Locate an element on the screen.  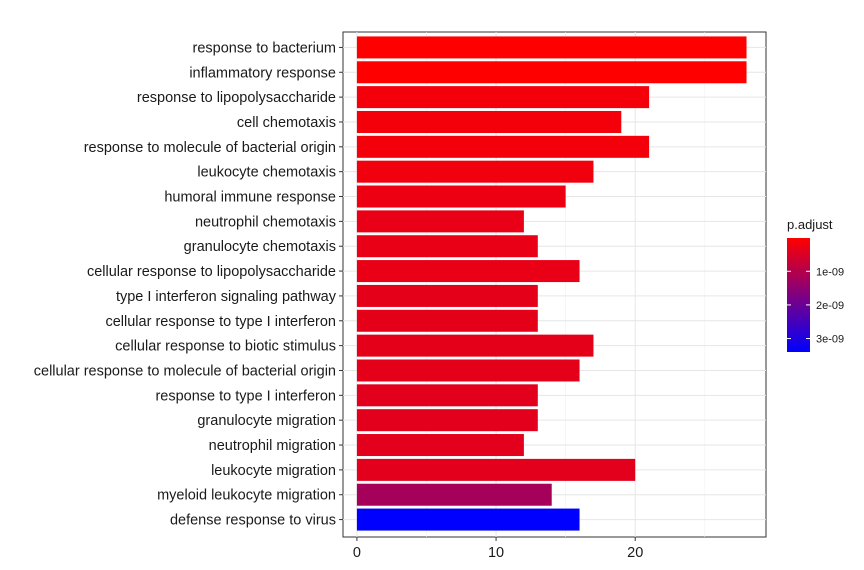
legend-tick-label: 1e-09 is located at coordinates (830, 272).